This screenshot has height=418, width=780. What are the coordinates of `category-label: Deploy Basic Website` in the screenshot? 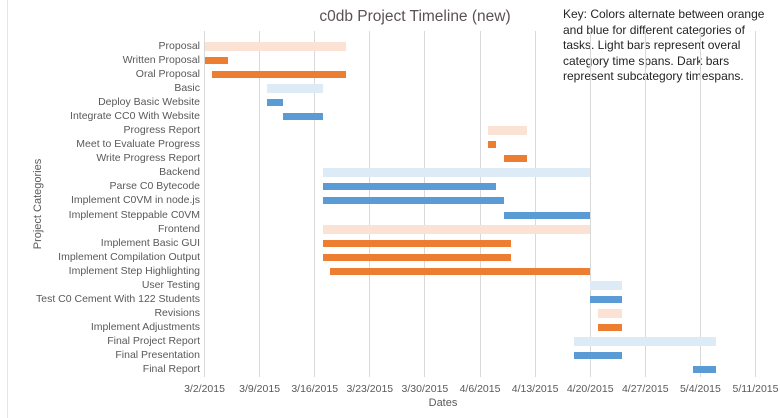 It's located at (149, 101).